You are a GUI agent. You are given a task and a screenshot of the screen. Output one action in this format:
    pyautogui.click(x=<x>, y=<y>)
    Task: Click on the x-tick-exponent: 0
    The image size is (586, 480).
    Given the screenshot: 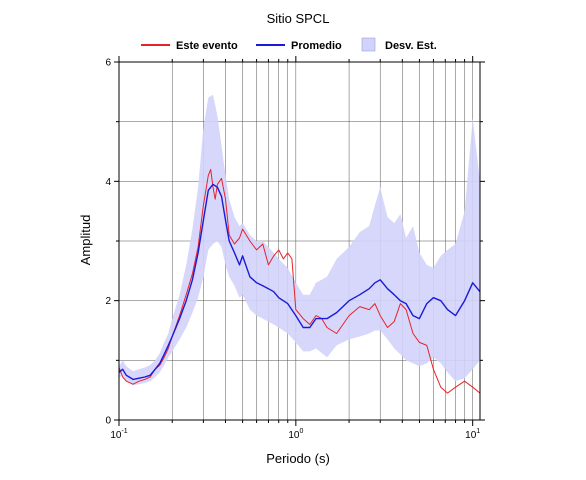 What is the action you would take?
    pyautogui.click(x=301, y=431)
    